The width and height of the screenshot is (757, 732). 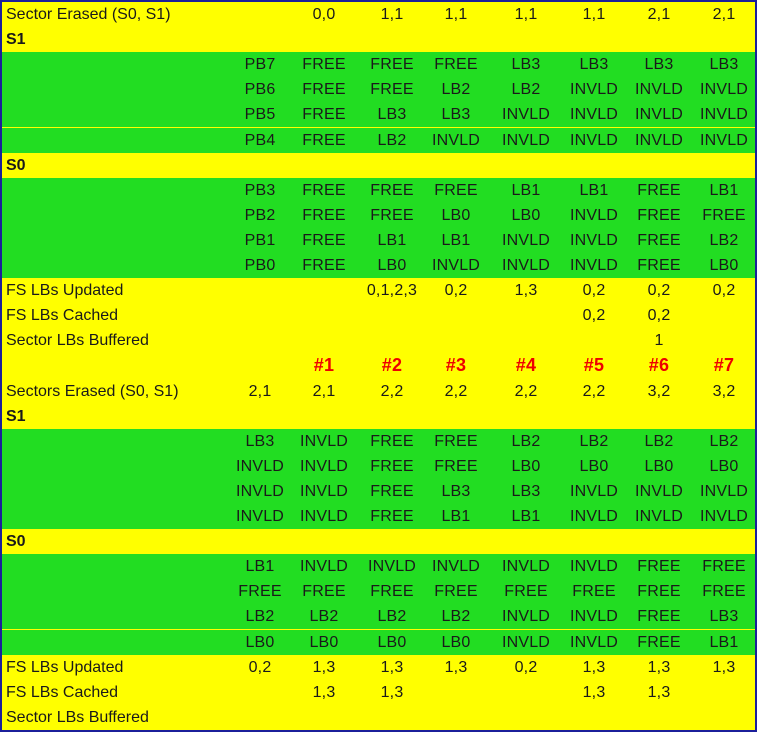 What do you see at coordinates (77, 717) in the screenshot?
I see `row-label: Sector LBs Buffered` at bounding box center [77, 717].